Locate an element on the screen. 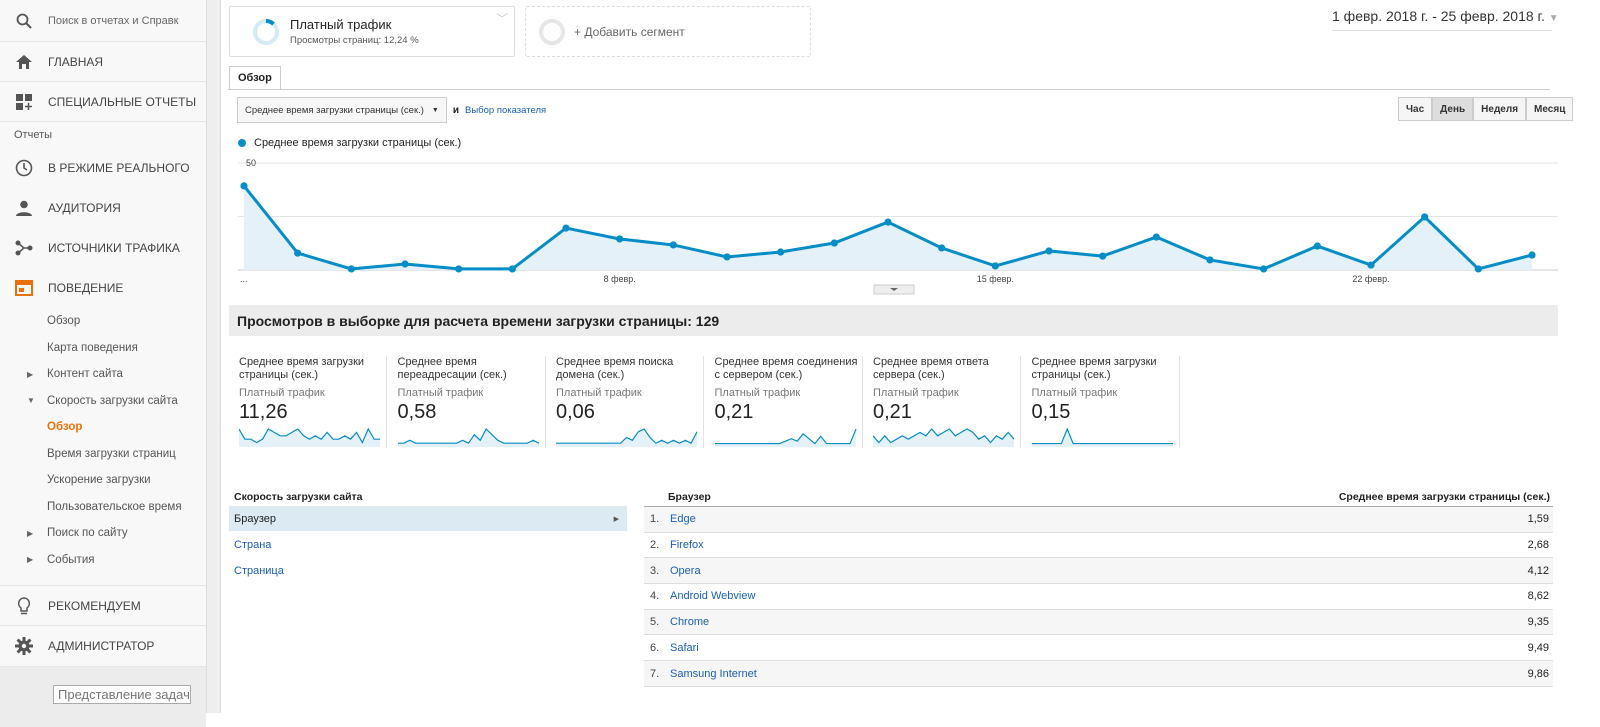 The image size is (1600, 727). caret-down-icon is located at coordinates (894, 289).